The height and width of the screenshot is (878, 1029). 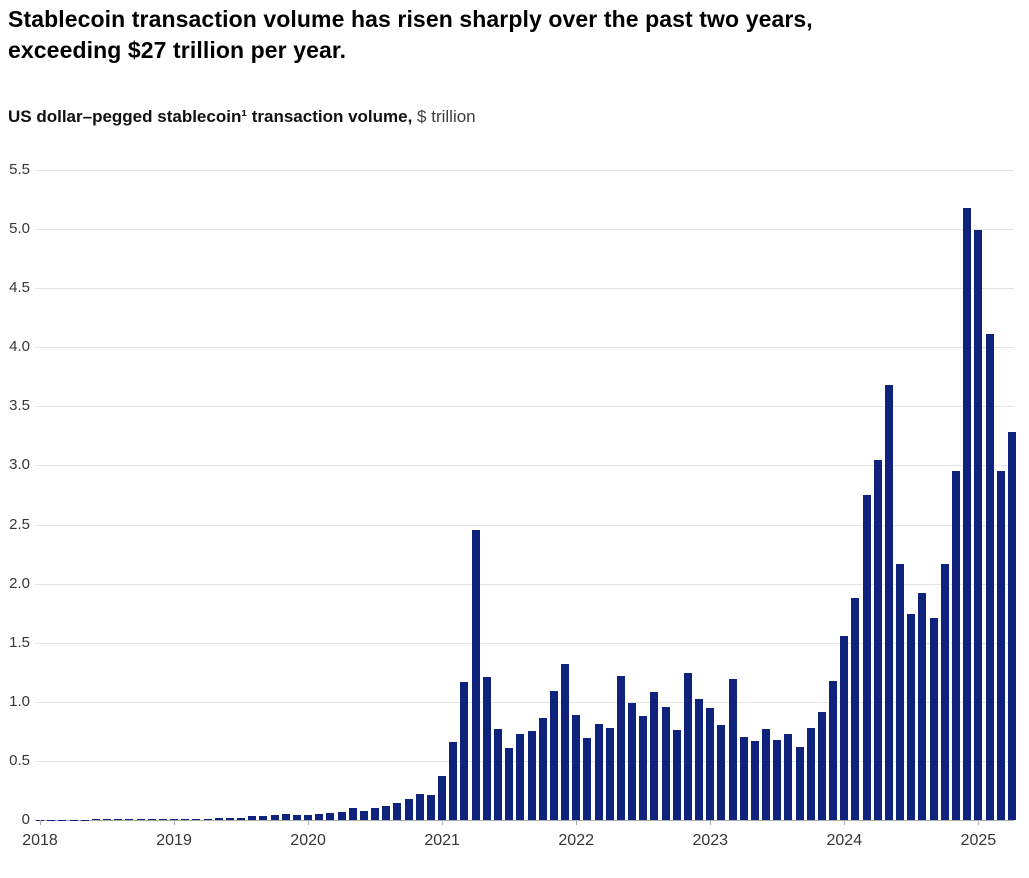 What do you see at coordinates (524, 466) in the screenshot?
I see `gridline-3.0` at bounding box center [524, 466].